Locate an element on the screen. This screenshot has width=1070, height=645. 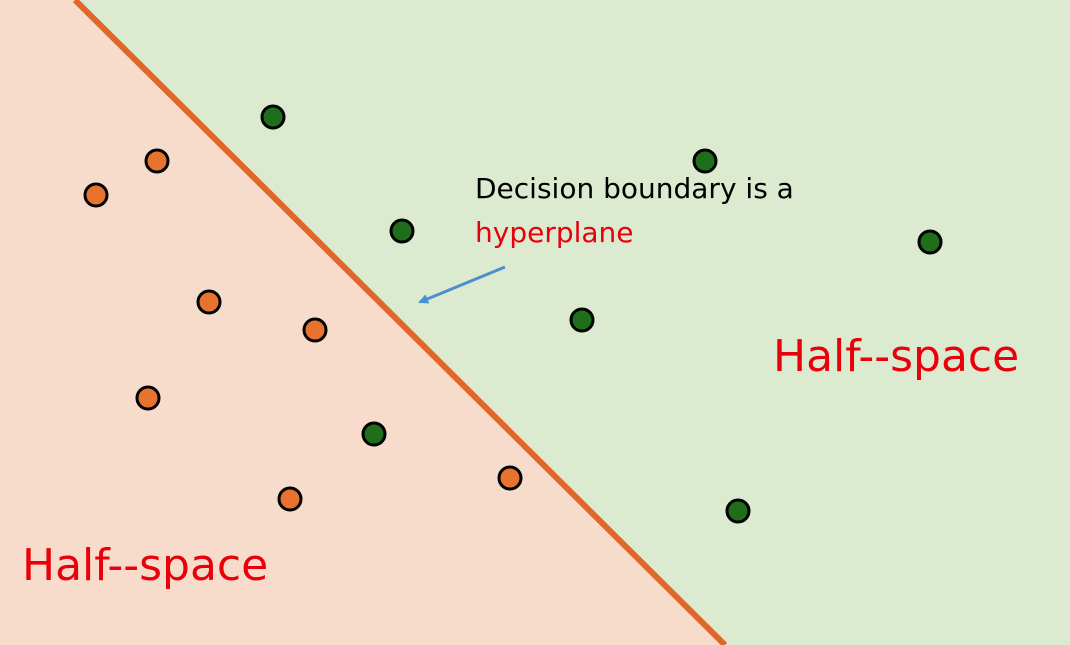
annotation-highlight: hyperplane is located at coordinates (554, 232).